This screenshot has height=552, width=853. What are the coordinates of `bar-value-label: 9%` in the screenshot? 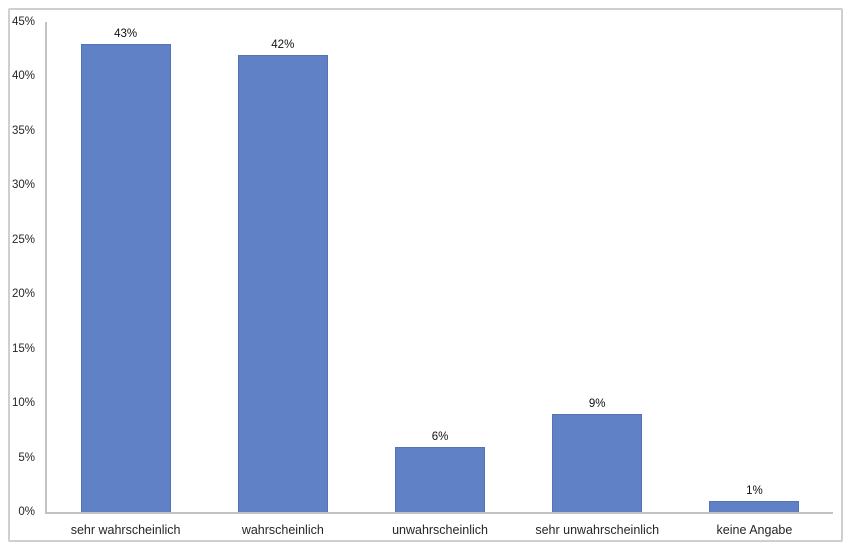 It's located at (597, 404).